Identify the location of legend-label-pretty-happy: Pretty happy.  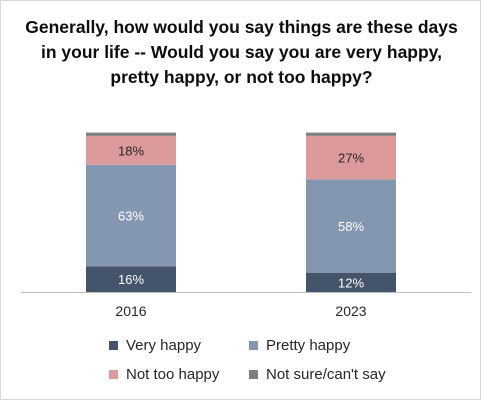
(308, 345).